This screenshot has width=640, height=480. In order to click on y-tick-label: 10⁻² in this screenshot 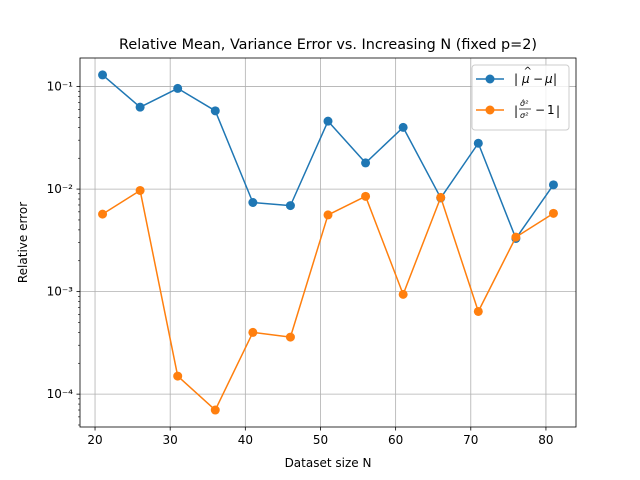, I will do `click(60, 189)`.